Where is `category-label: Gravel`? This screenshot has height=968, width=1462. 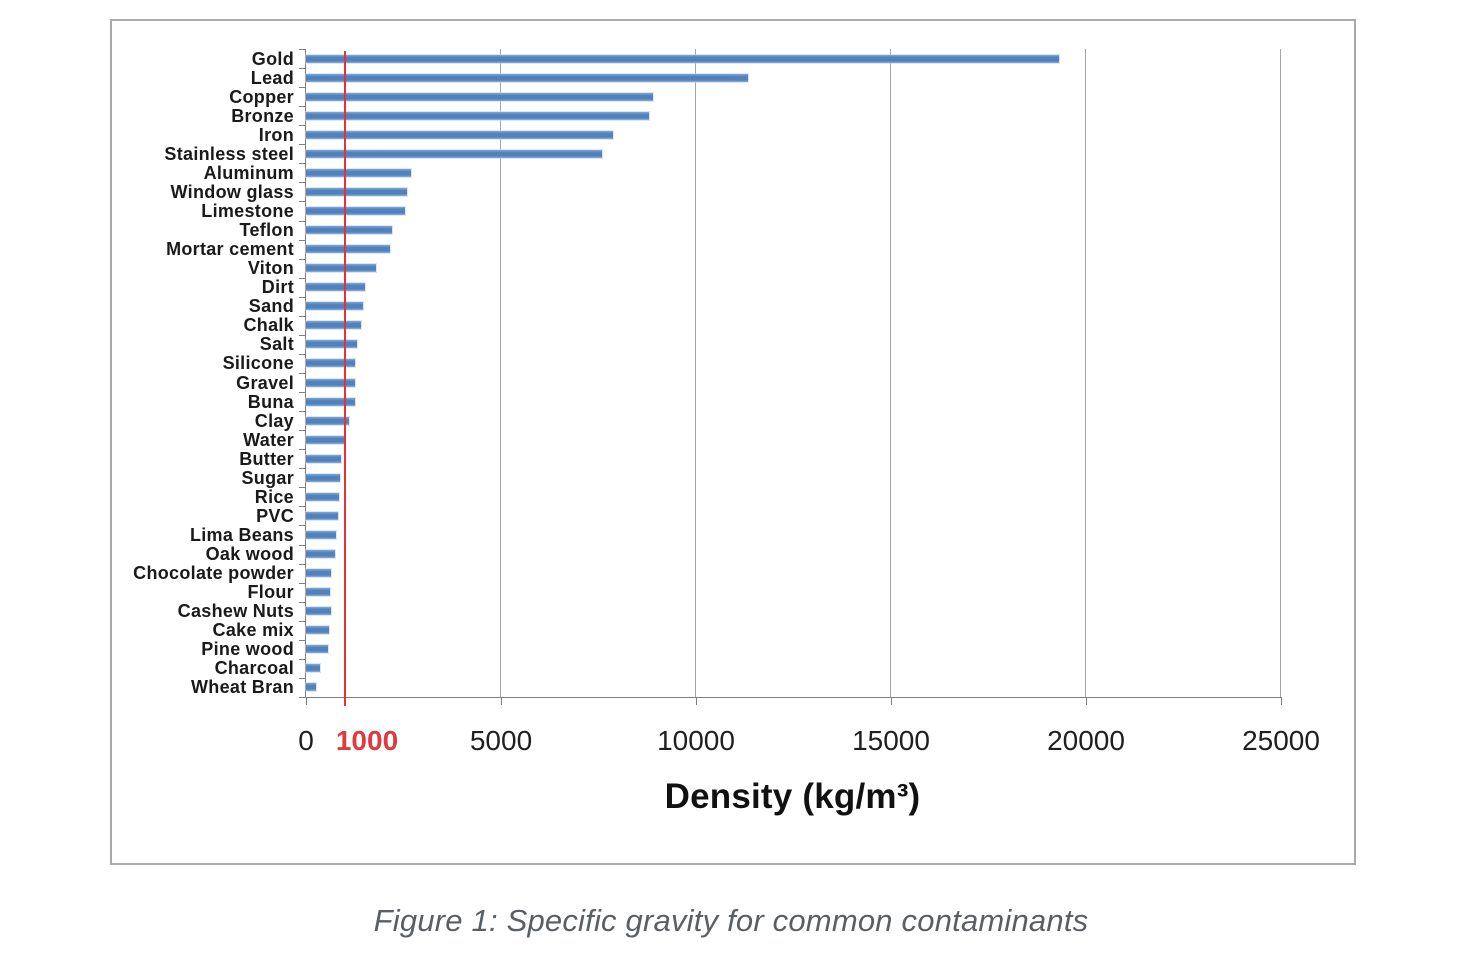
category-label: Gravel is located at coordinates (265, 382).